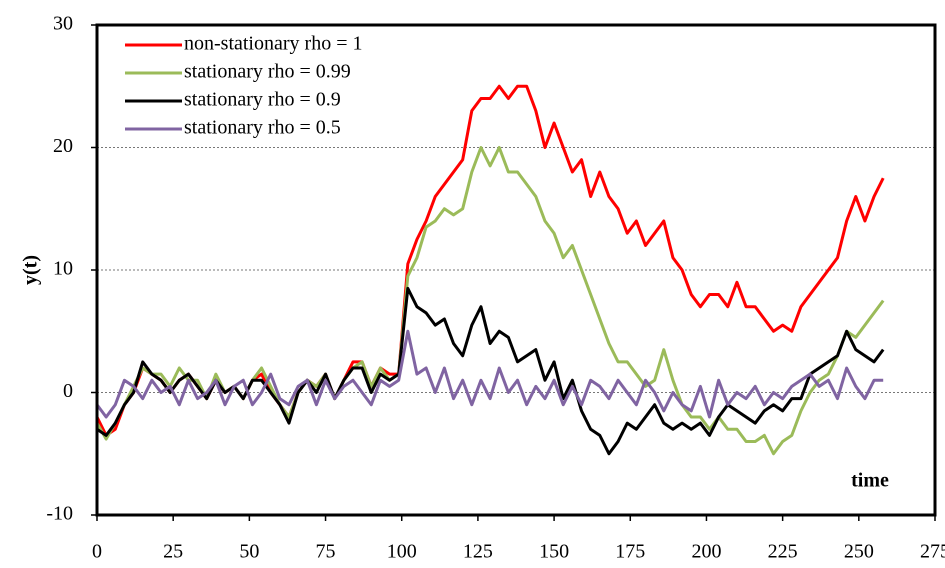 The image size is (945, 568). I want to click on y-tick-label: 30, so click(63, 24).